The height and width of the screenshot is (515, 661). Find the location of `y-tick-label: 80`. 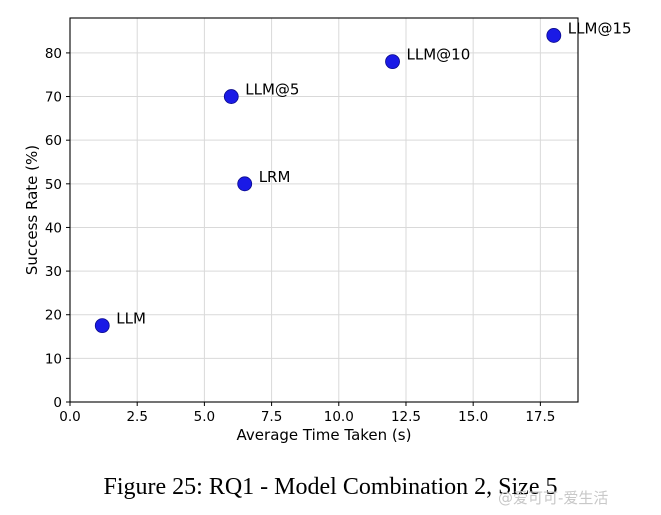

y-tick-label: 80 is located at coordinates (53, 54).